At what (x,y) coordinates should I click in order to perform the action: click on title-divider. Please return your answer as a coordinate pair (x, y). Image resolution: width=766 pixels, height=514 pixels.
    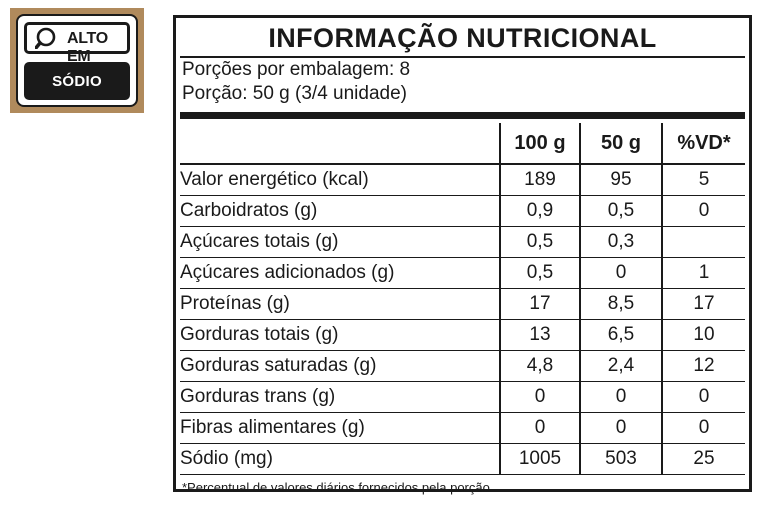
    Looking at the image, I should click on (462, 57).